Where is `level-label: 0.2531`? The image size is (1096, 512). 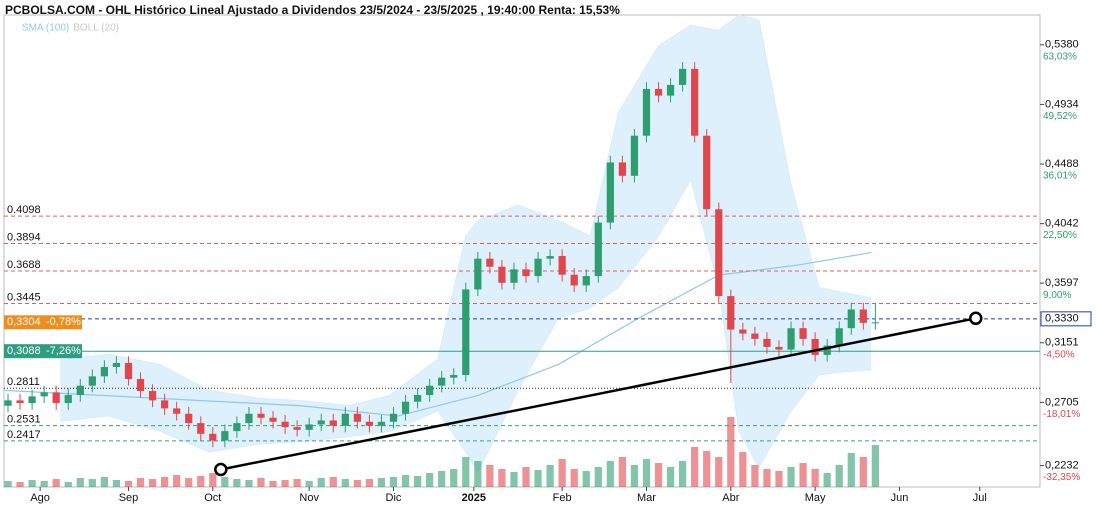 level-label: 0.2531 is located at coordinates (24, 420).